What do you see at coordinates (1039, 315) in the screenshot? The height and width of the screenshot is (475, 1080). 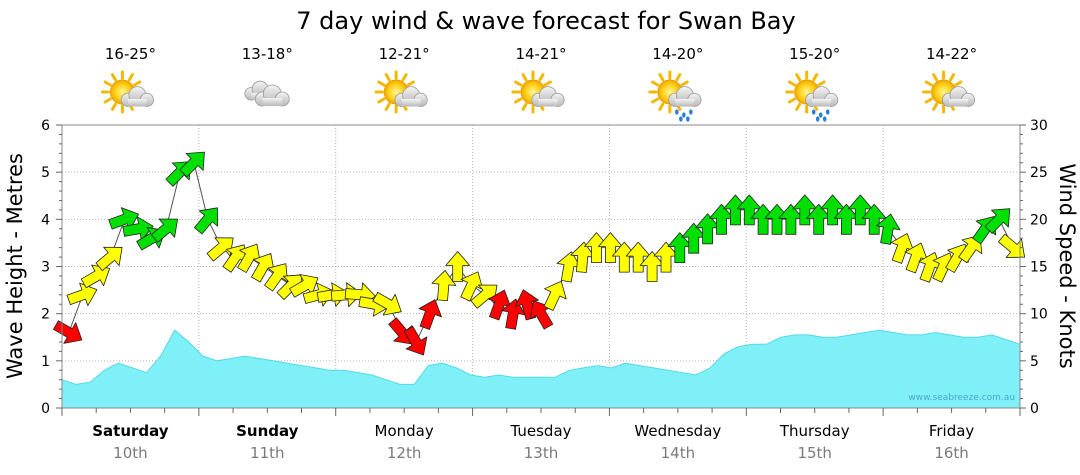 I see `right-tick-label: 10` at bounding box center [1039, 315].